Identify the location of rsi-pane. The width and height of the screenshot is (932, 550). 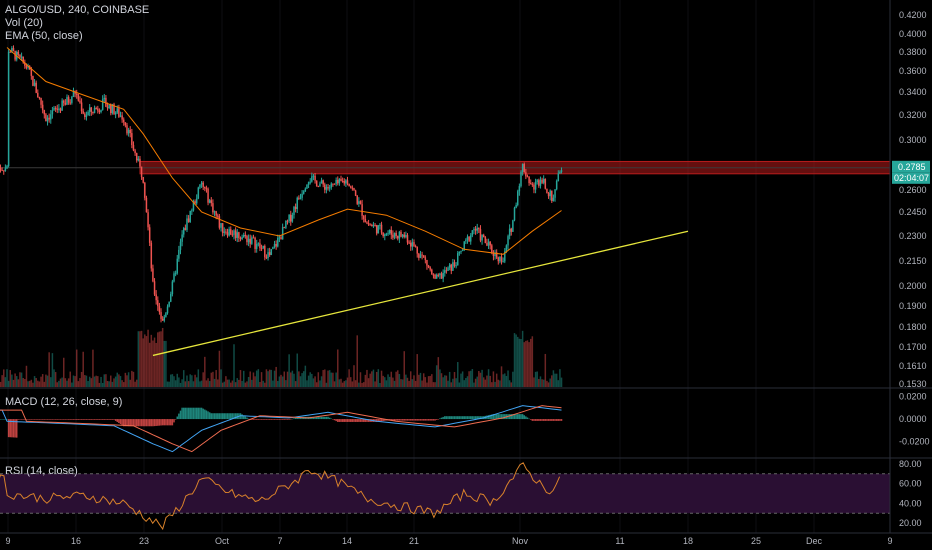
(445, 496).